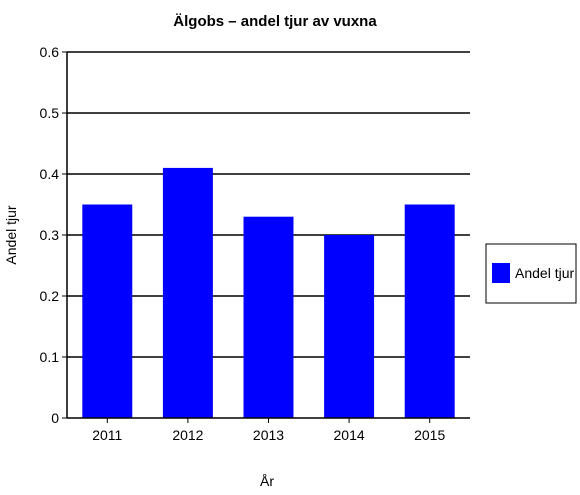 Image resolution: width=580 pixels, height=495 pixels. What do you see at coordinates (50, 235) in the screenshot?
I see `y-tick-label: 0.3` at bounding box center [50, 235].